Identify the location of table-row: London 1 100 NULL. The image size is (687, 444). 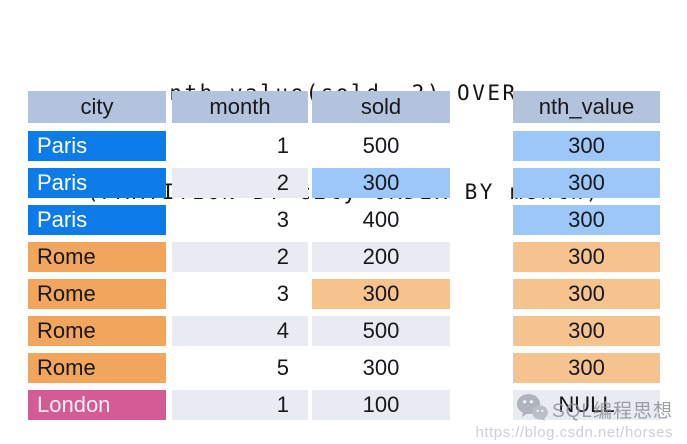
(344, 405).